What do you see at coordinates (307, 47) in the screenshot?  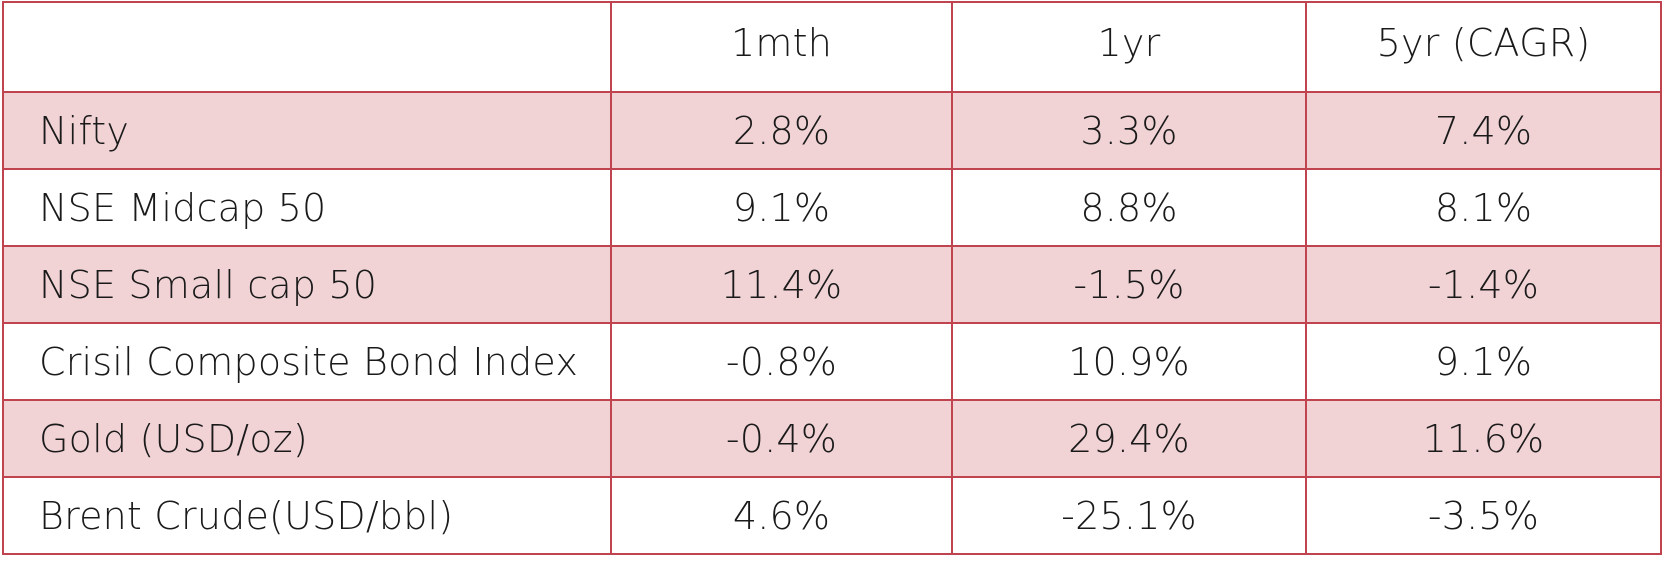 I see `header-blank-cell` at bounding box center [307, 47].